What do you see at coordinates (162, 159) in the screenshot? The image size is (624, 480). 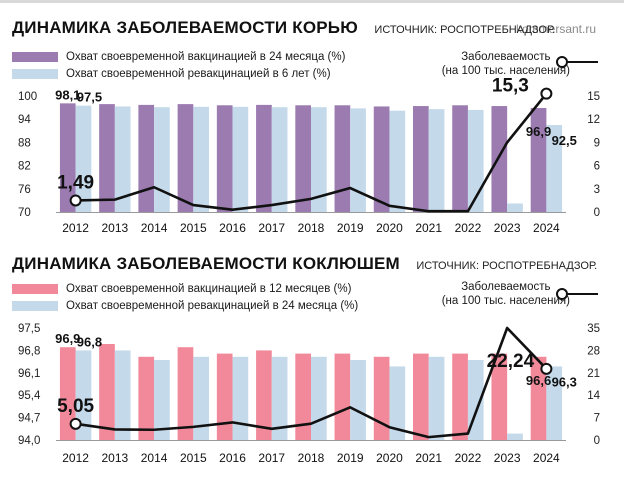 I see `bar-series2-2014` at bounding box center [162, 159].